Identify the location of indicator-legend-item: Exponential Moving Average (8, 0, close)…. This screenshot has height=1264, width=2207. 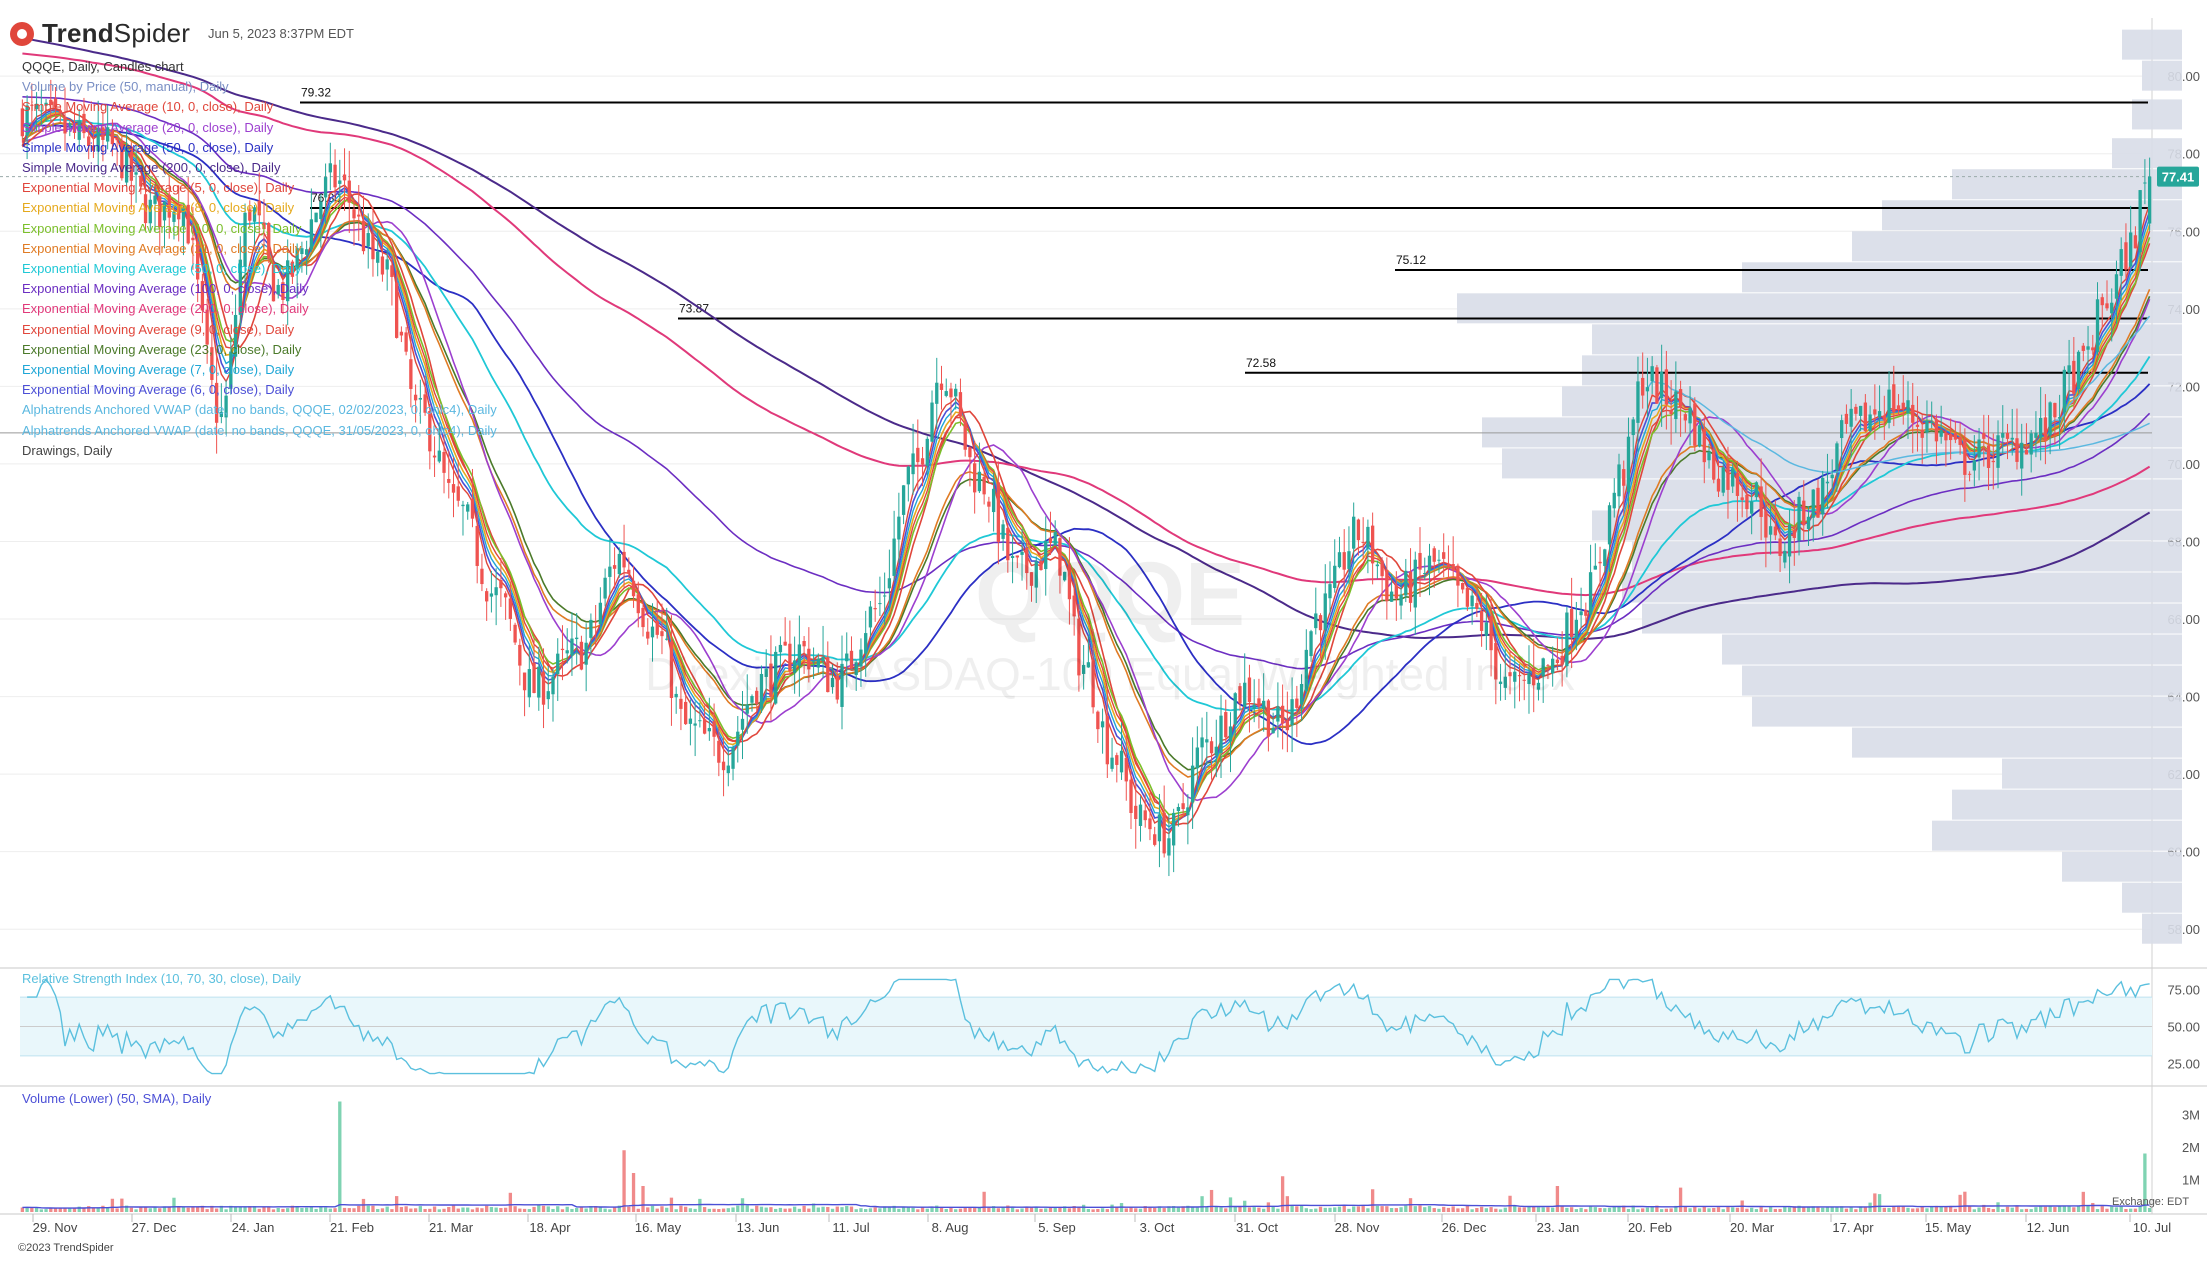
(158, 208).